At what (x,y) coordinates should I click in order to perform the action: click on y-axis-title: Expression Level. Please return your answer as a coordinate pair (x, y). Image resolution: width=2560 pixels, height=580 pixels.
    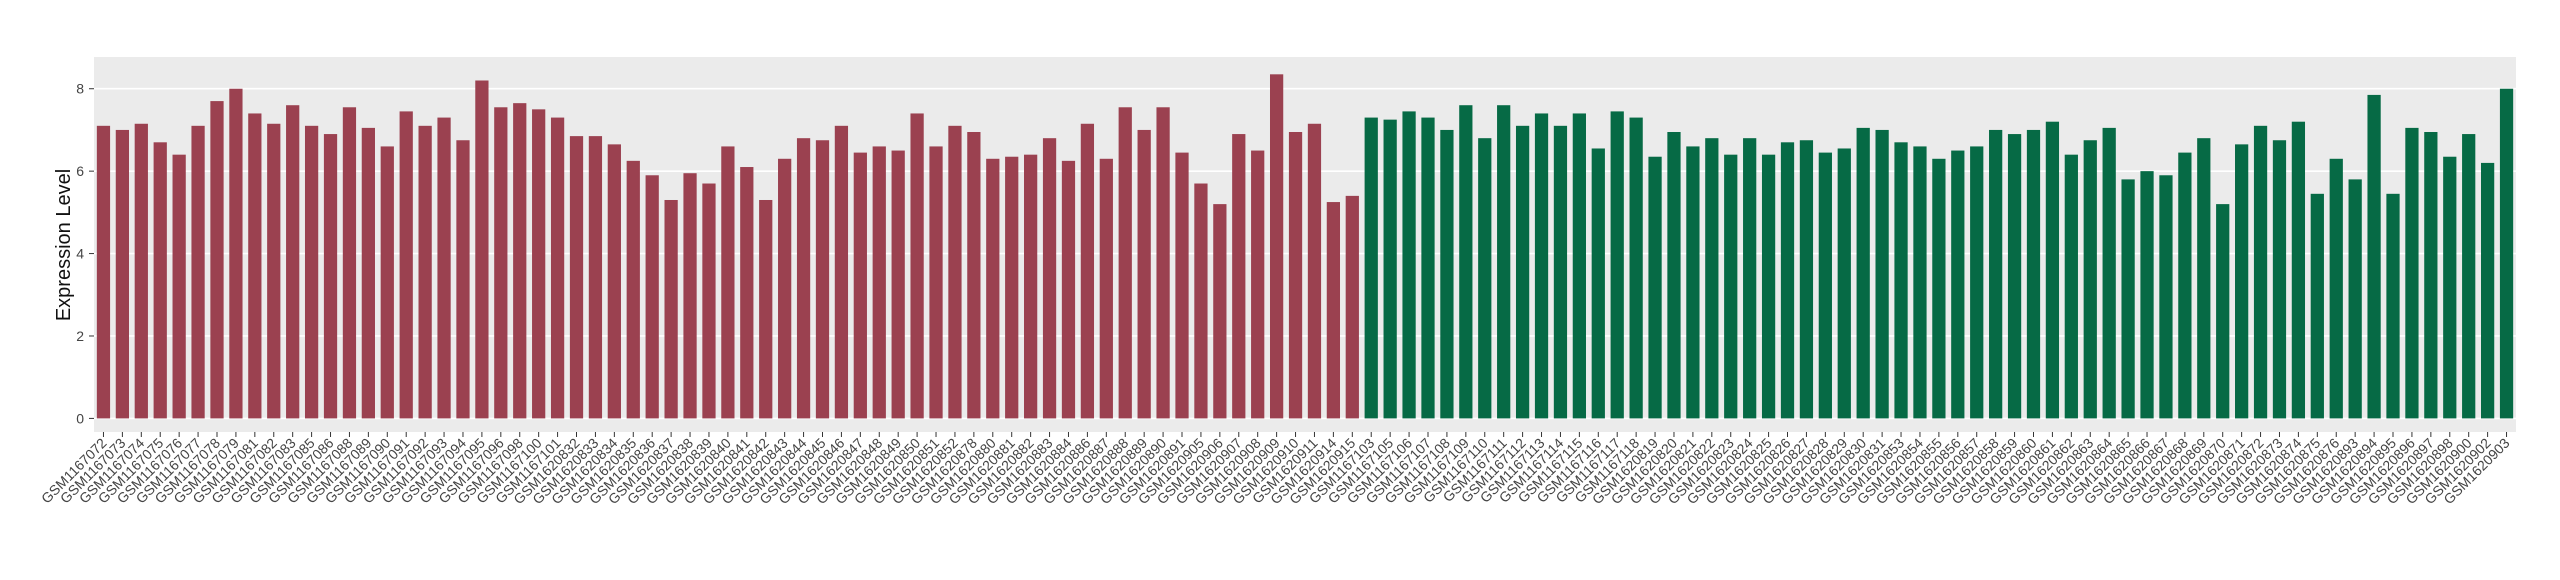
    Looking at the image, I should click on (64, 245).